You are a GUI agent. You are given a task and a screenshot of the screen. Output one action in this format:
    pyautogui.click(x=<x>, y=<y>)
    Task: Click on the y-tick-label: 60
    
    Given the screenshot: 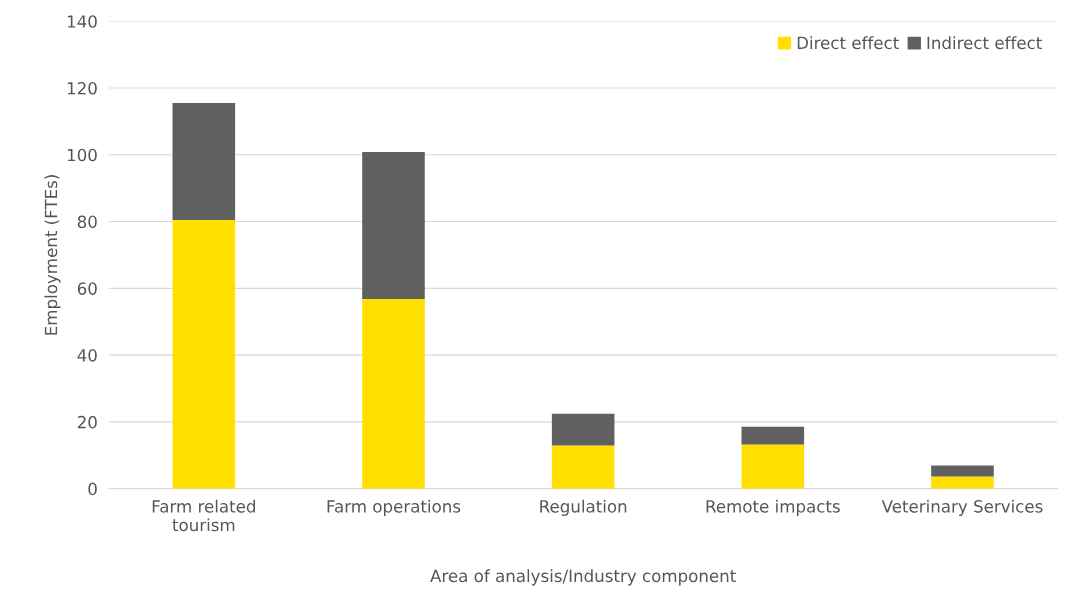 What is the action you would take?
    pyautogui.click(x=87, y=288)
    